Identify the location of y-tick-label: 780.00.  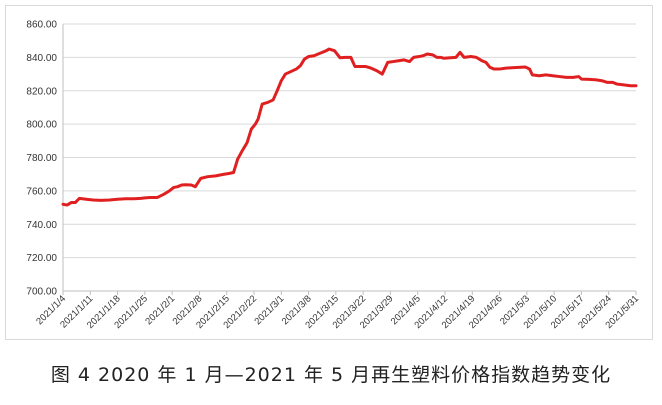
(41, 158).